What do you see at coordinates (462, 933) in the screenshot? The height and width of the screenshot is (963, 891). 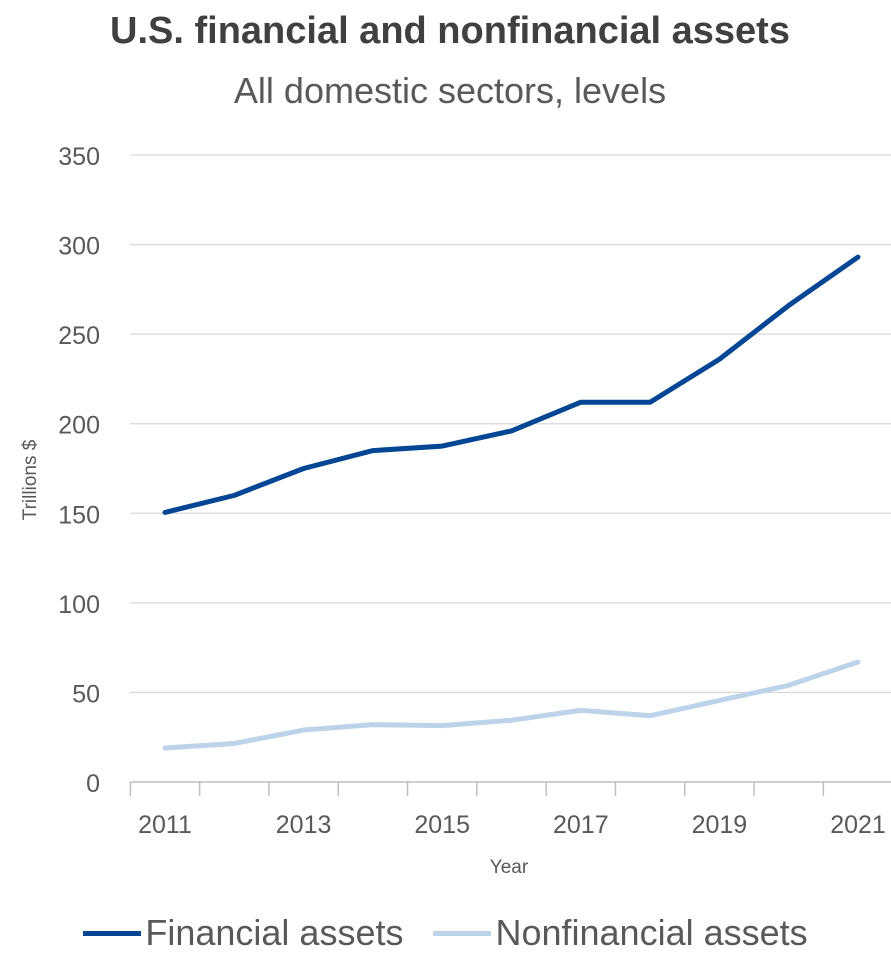 I see `legend-swatch-nonfinancial` at bounding box center [462, 933].